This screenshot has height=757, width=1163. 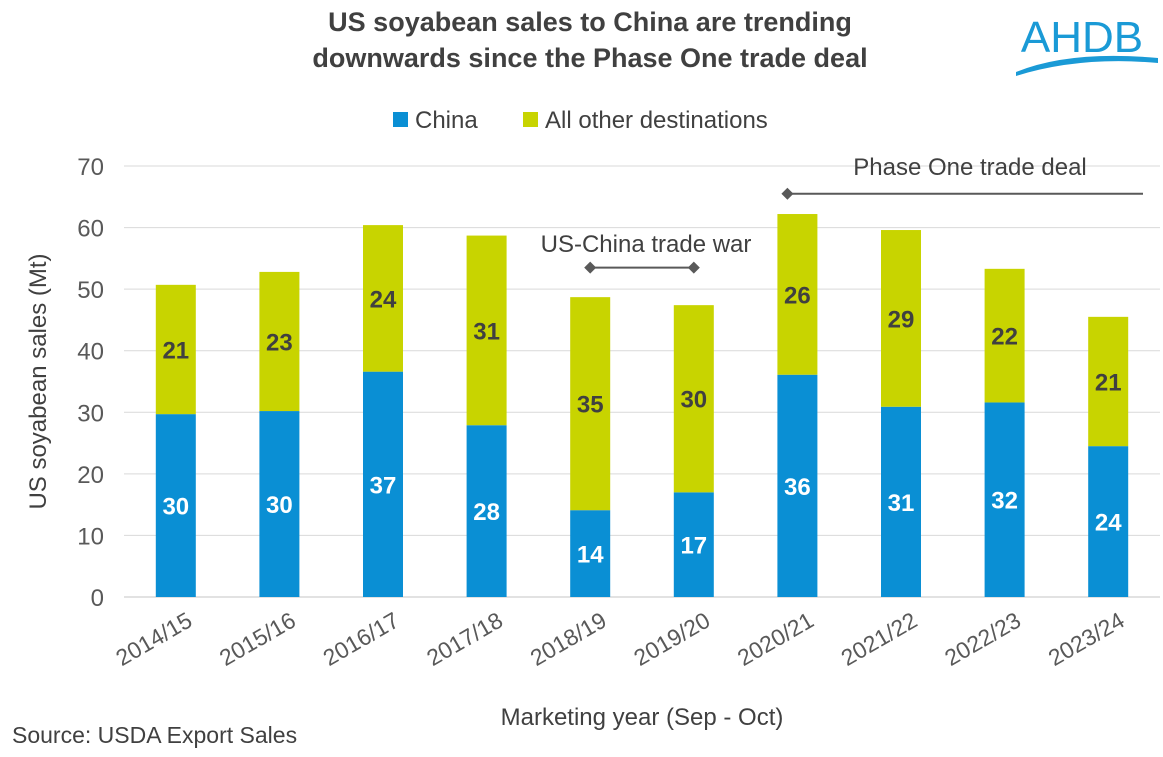 I want to click on x-tick-label: 2018/19, so click(x=568, y=639).